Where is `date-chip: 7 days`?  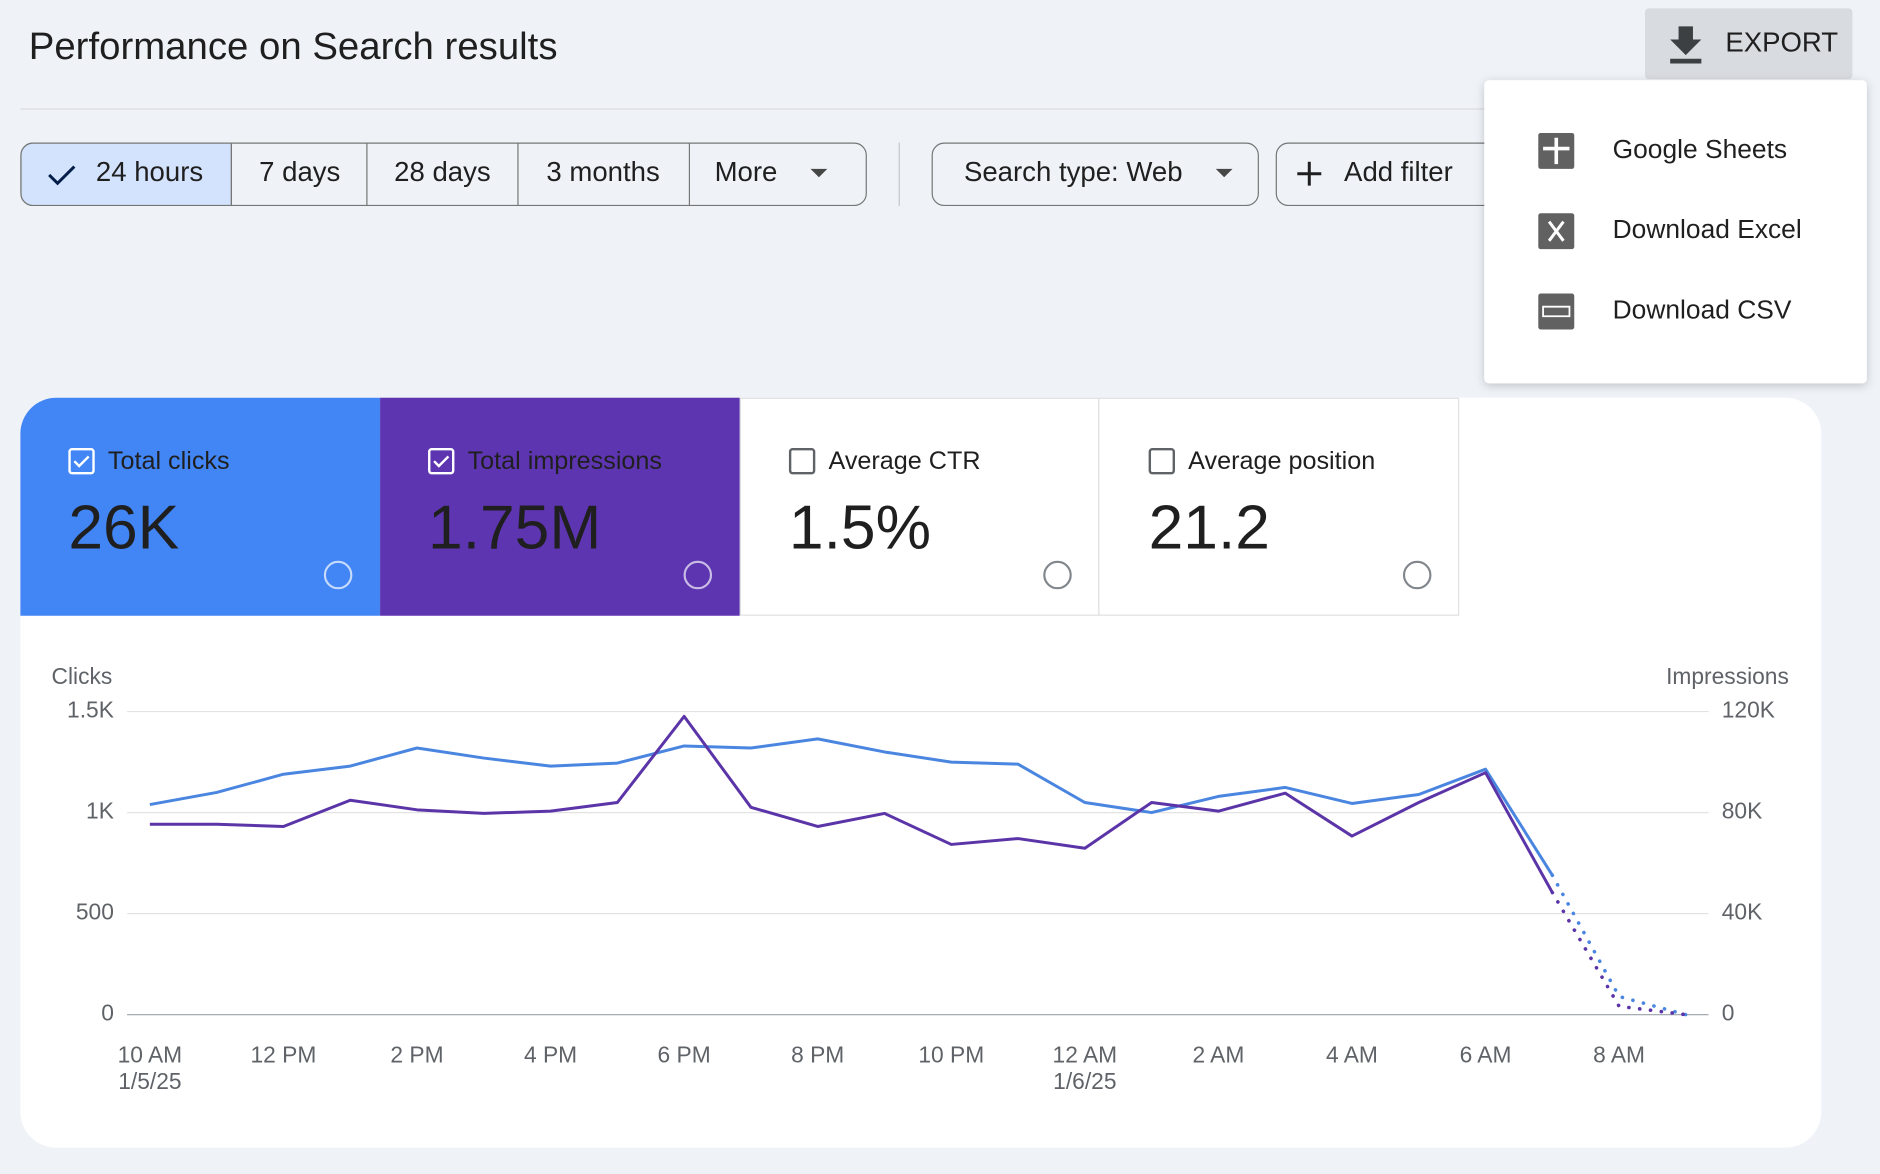 date-chip: 7 days is located at coordinates (299, 171).